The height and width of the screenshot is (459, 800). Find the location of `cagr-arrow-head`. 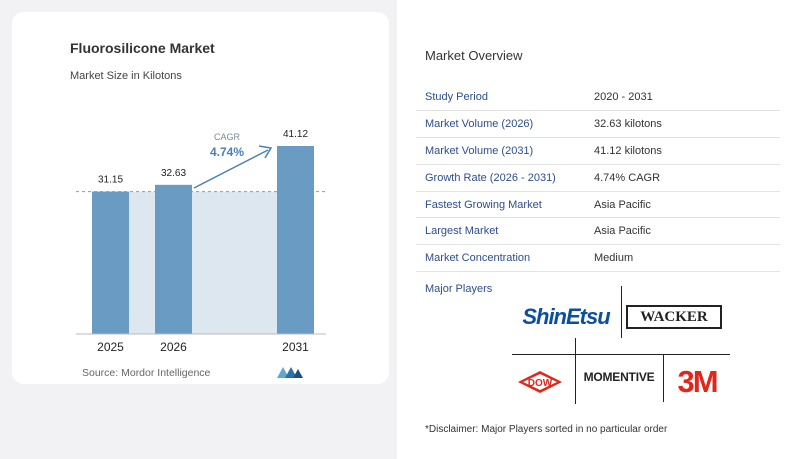

cagr-arrow-head is located at coordinates (265, 152).